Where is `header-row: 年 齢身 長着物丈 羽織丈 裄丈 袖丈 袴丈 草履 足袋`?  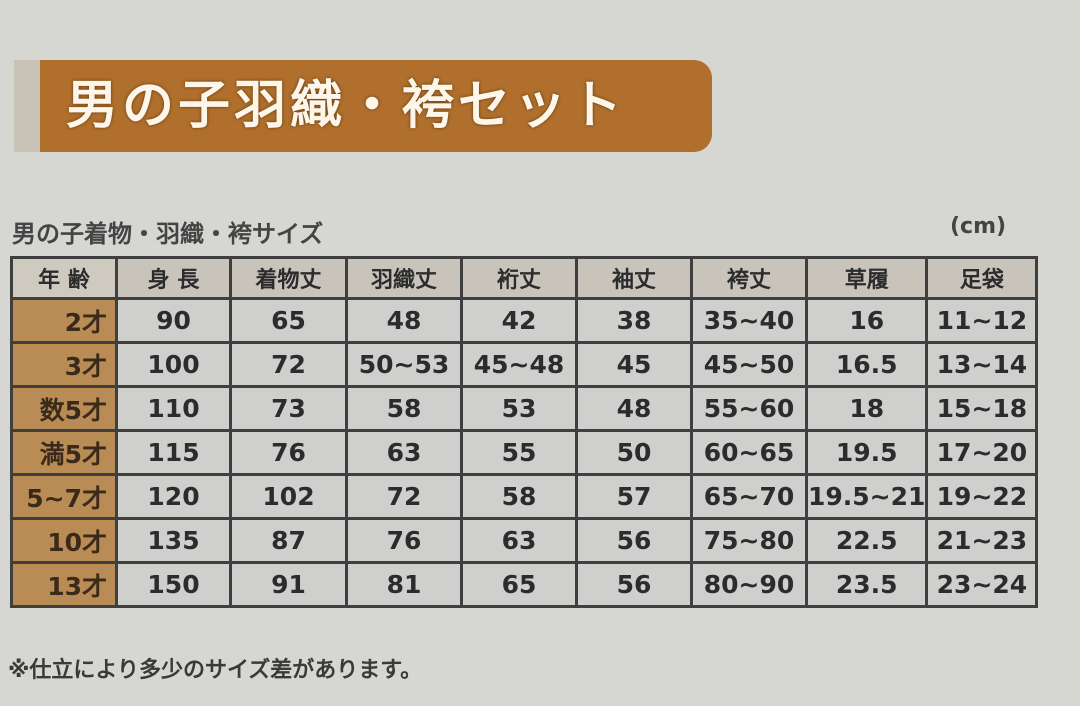
header-row: 年 齢身 長着物丈 羽織丈 裄丈 袖丈 袴丈 草履 足袋 is located at coordinates (524, 278).